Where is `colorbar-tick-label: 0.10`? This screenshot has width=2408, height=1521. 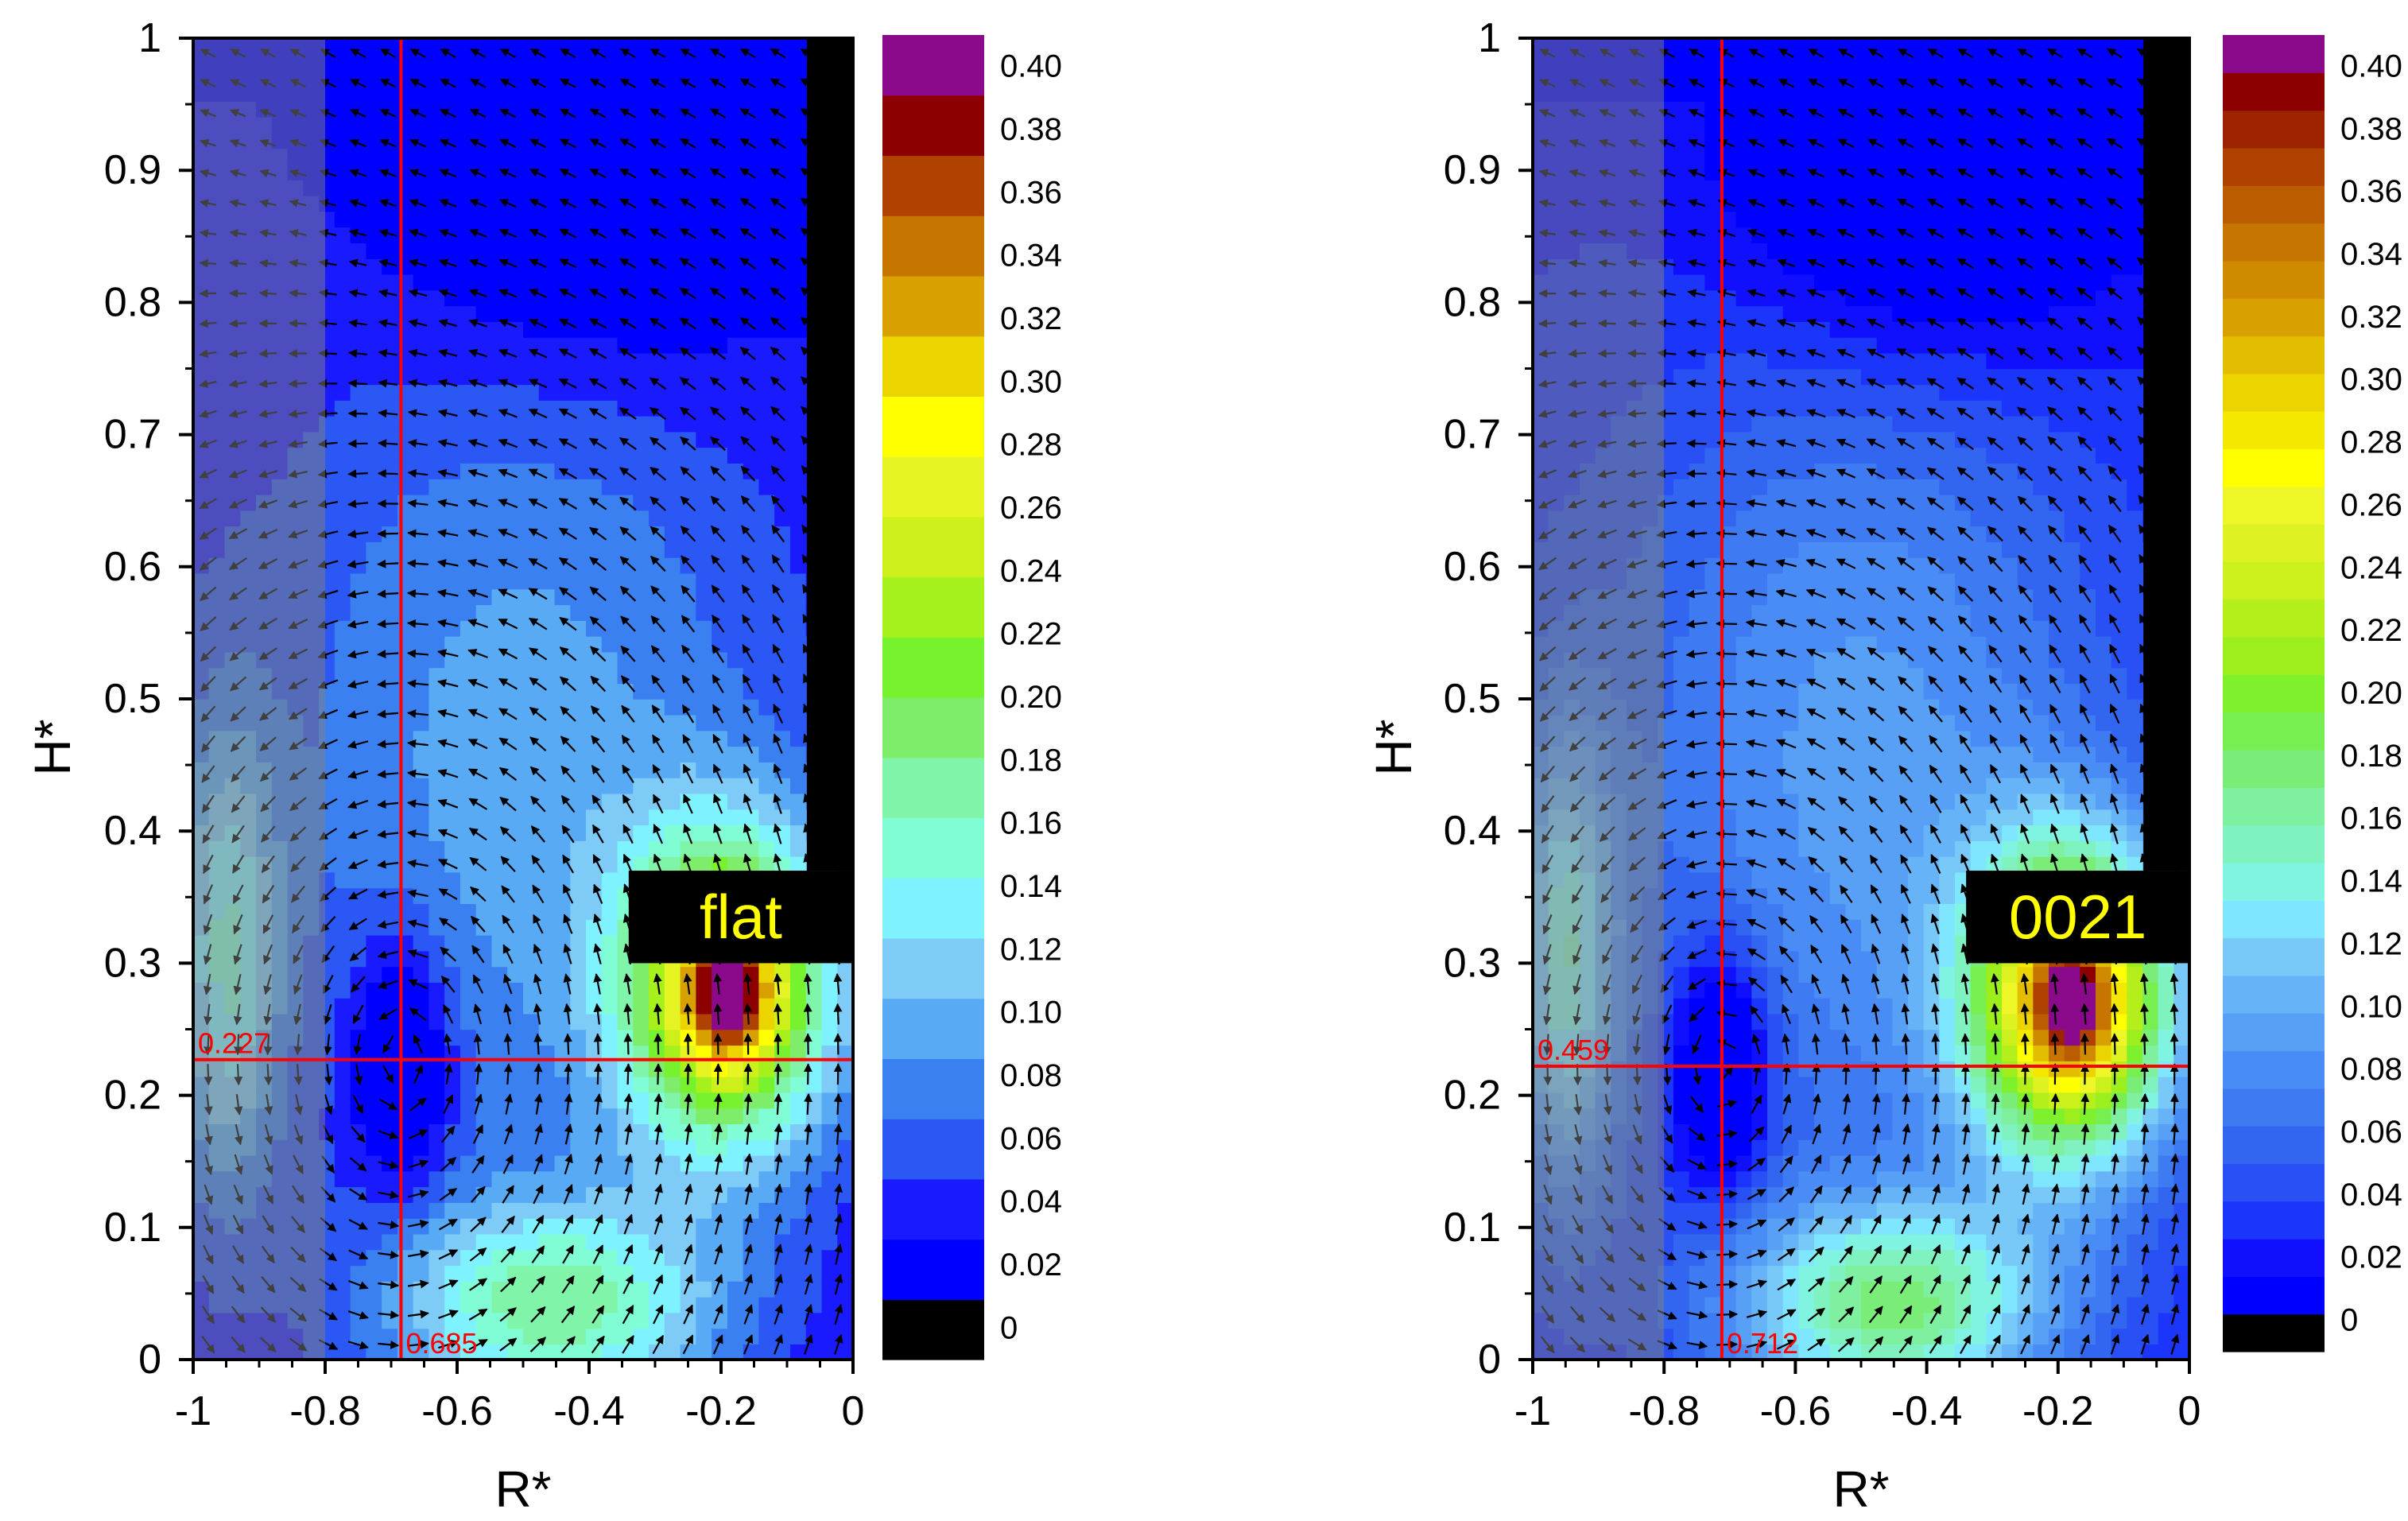 colorbar-tick-label: 0.10 is located at coordinates (1031, 1012).